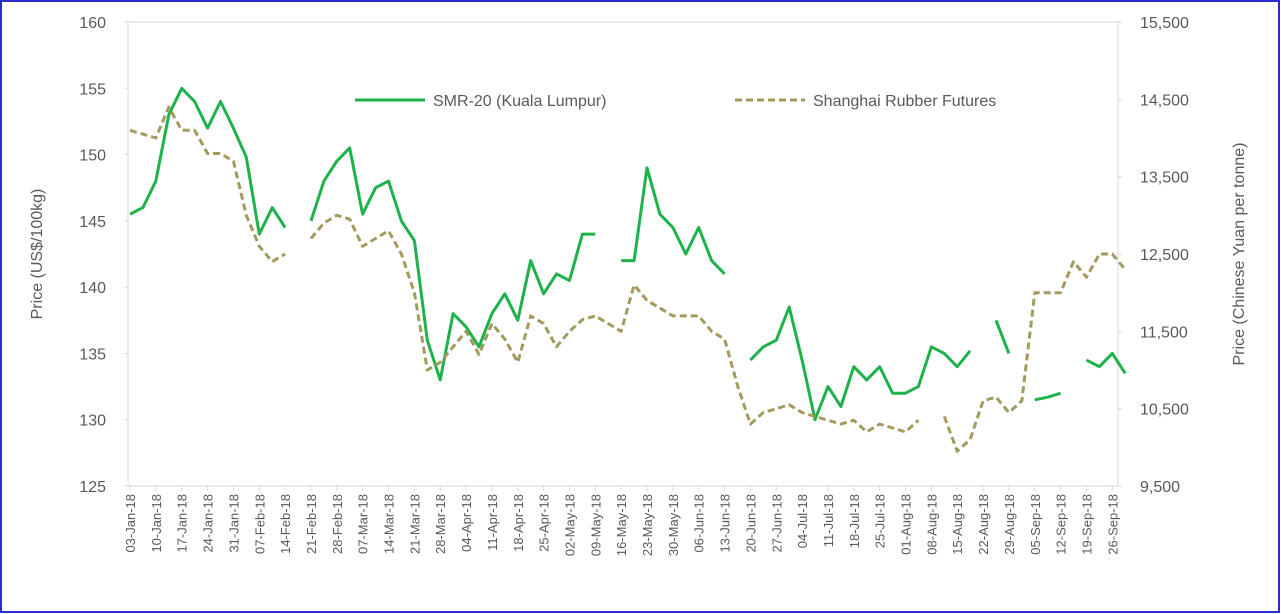  I want to click on x-tick-label: 09-May-18, so click(595, 525).